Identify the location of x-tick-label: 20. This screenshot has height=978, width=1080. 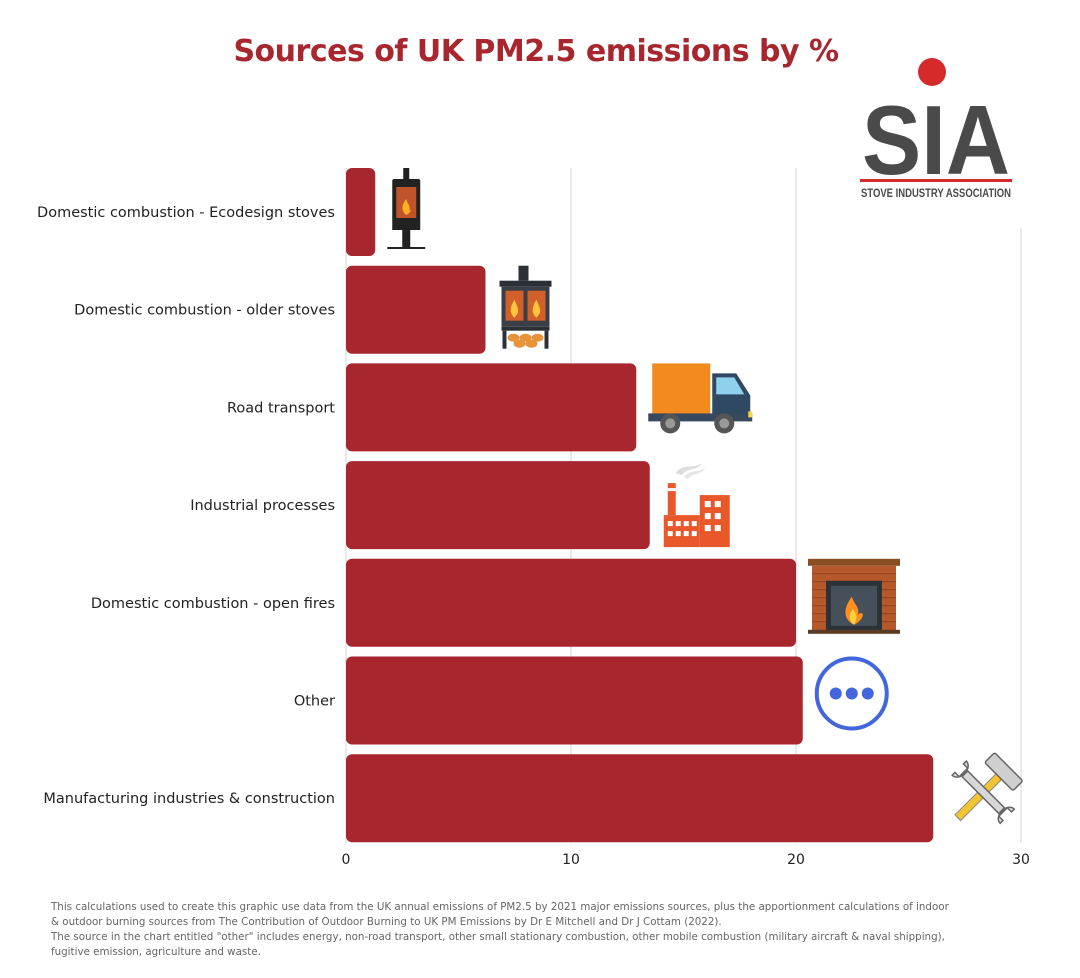
(796, 860).